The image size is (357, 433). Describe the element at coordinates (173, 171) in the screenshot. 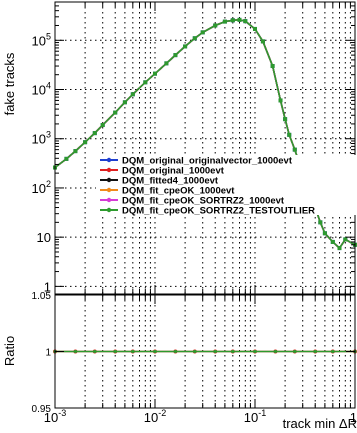

I see `legend-entry-label: DQM_original_1000evt` at that location.